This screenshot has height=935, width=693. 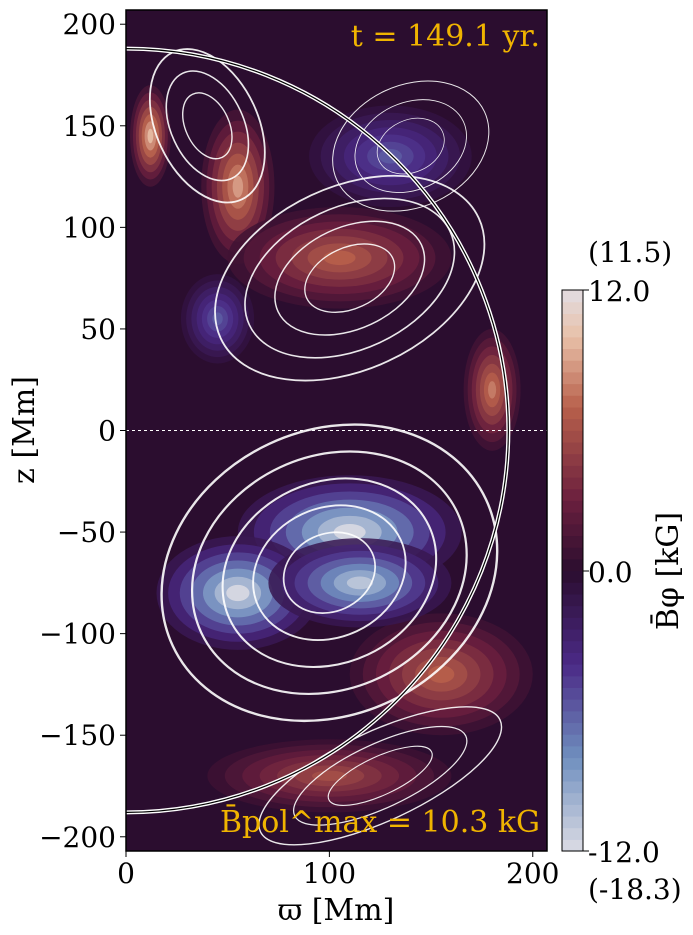 What do you see at coordinates (98, 329) in the screenshot?
I see `y-tick-label: 50` at bounding box center [98, 329].